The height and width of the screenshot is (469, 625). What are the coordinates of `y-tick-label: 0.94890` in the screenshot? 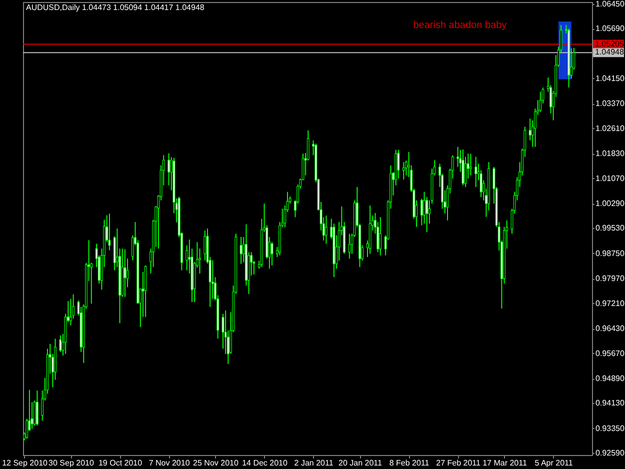 It's located at (610, 379).